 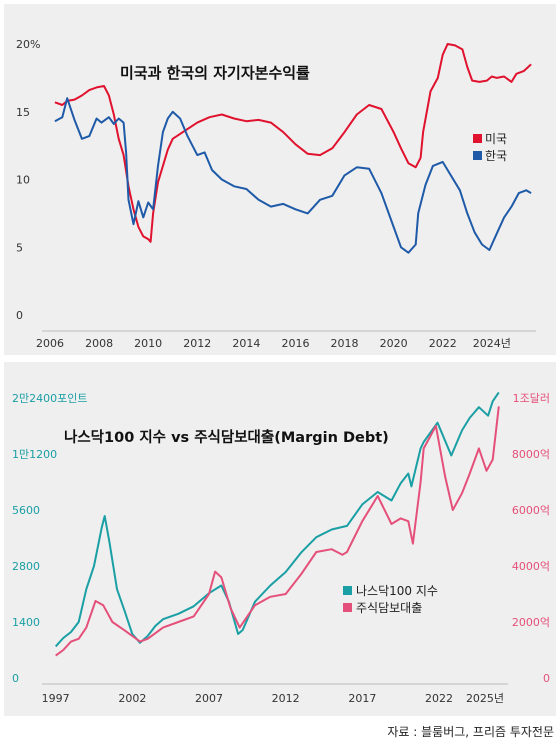 What do you see at coordinates (56, 698) in the screenshot?
I see `x-tick-label: 1997` at bounding box center [56, 698].